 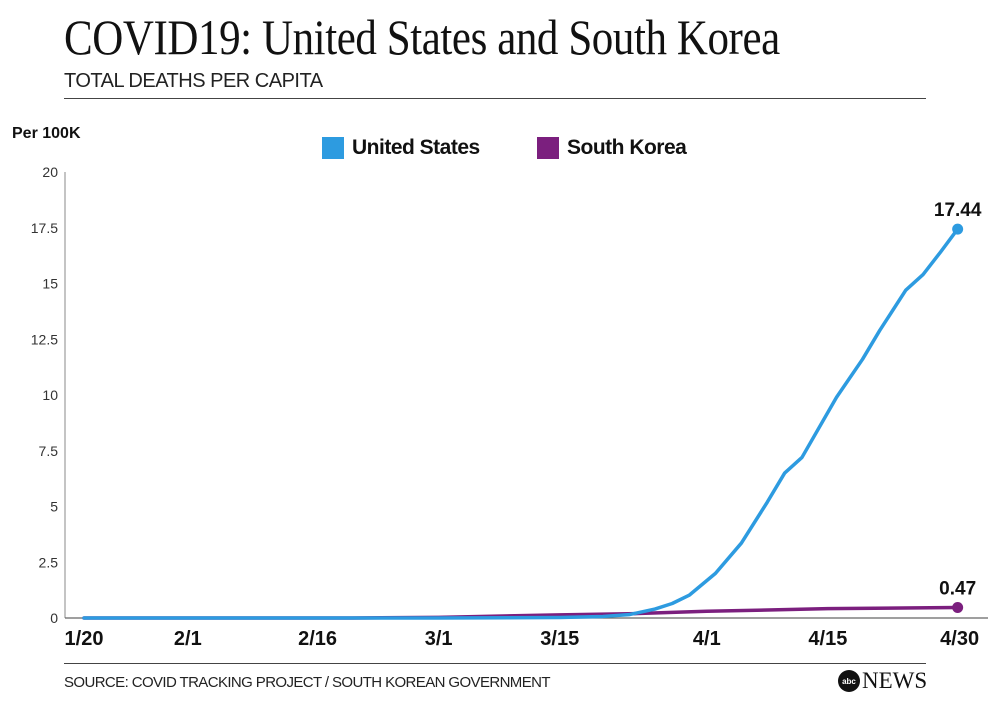 I want to click on legend-item-south-korea: South Korea, so click(x=612, y=148).